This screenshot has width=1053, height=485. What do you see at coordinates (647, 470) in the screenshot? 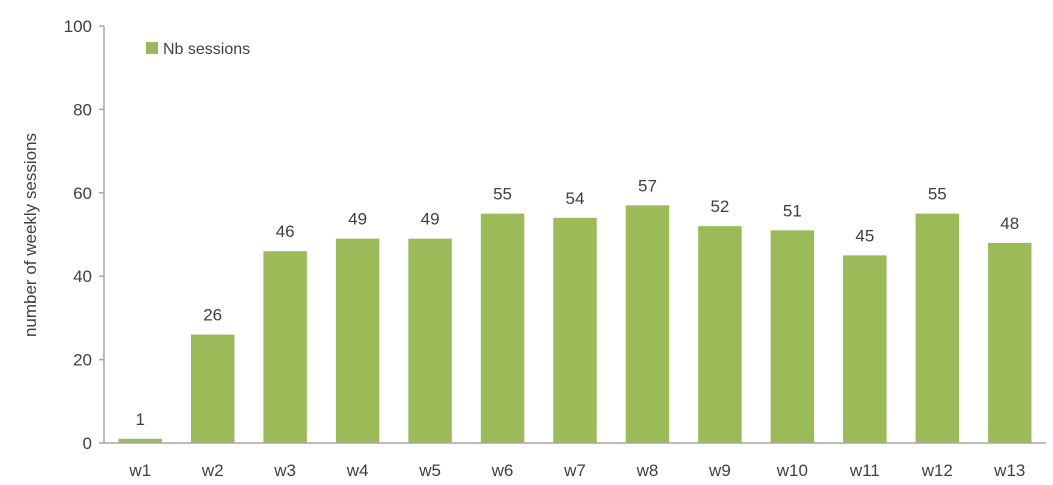
I see `x-tick-label: w8` at bounding box center [647, 470].